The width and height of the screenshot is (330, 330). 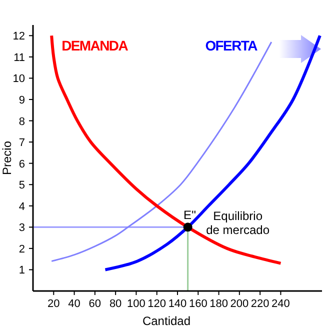 I want to click on y-tick-label: 2, so click(x=21, y=249).